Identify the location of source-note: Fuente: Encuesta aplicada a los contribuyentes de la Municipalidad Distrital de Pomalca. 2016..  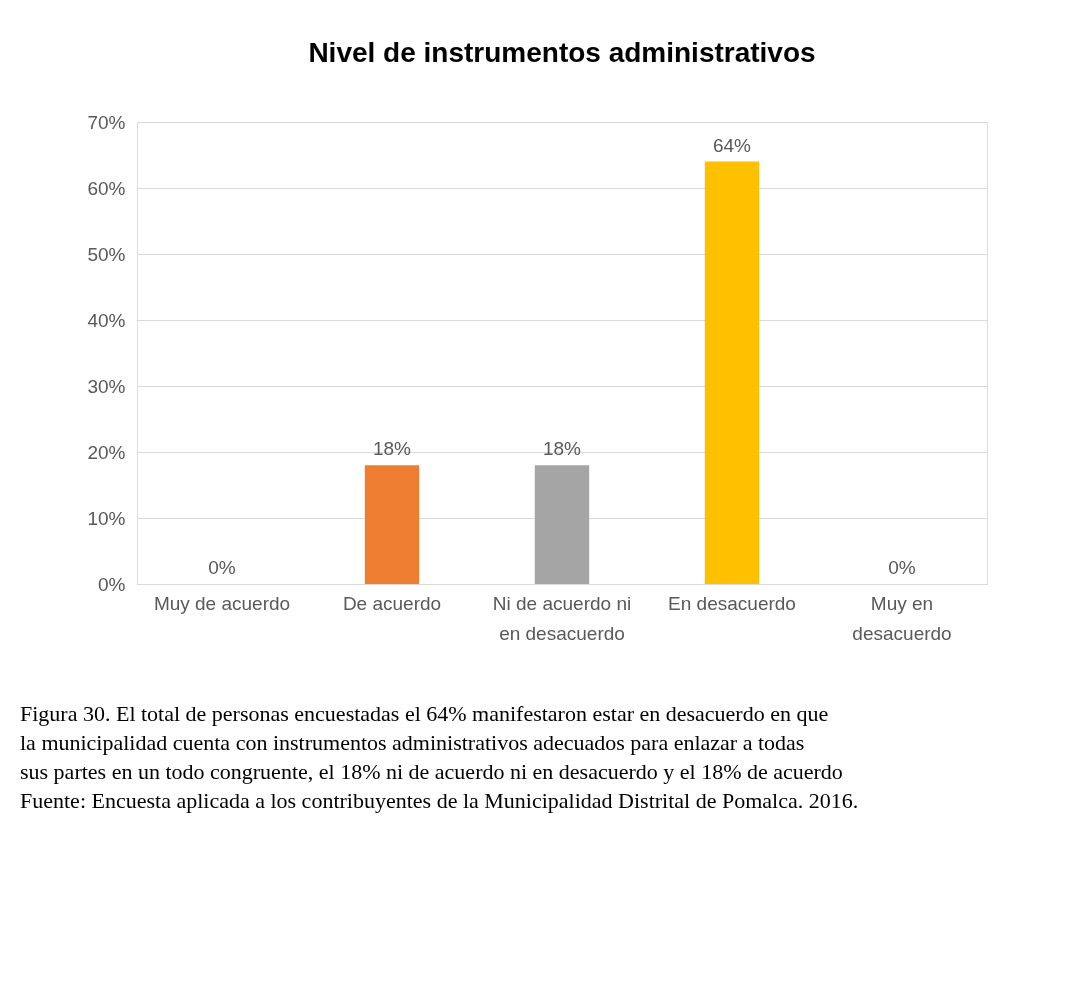
(439, 800).